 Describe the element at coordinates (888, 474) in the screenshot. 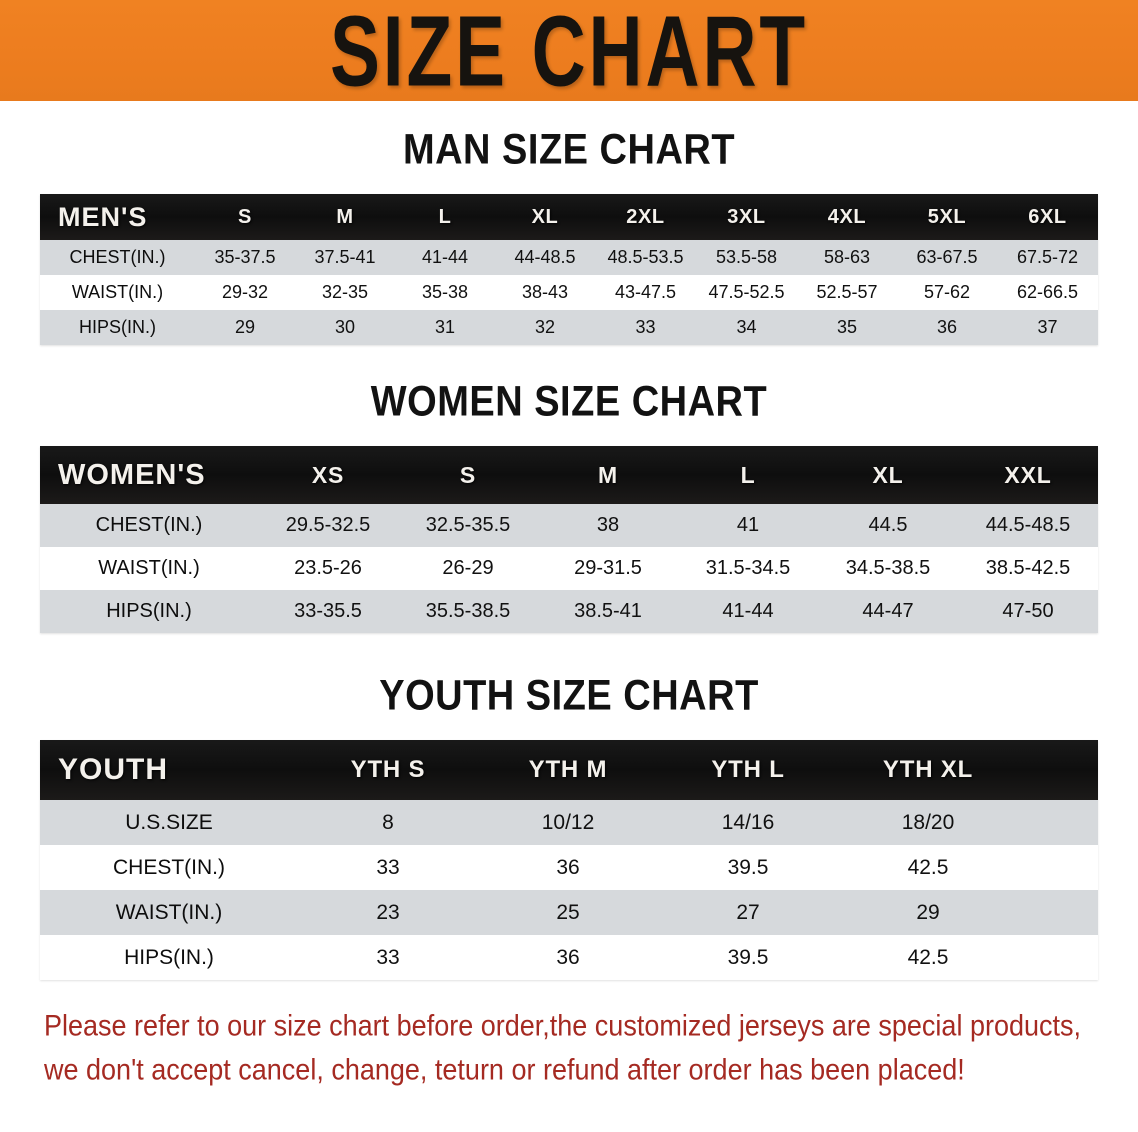

I see `women-col-header-xl: XL` at that location.